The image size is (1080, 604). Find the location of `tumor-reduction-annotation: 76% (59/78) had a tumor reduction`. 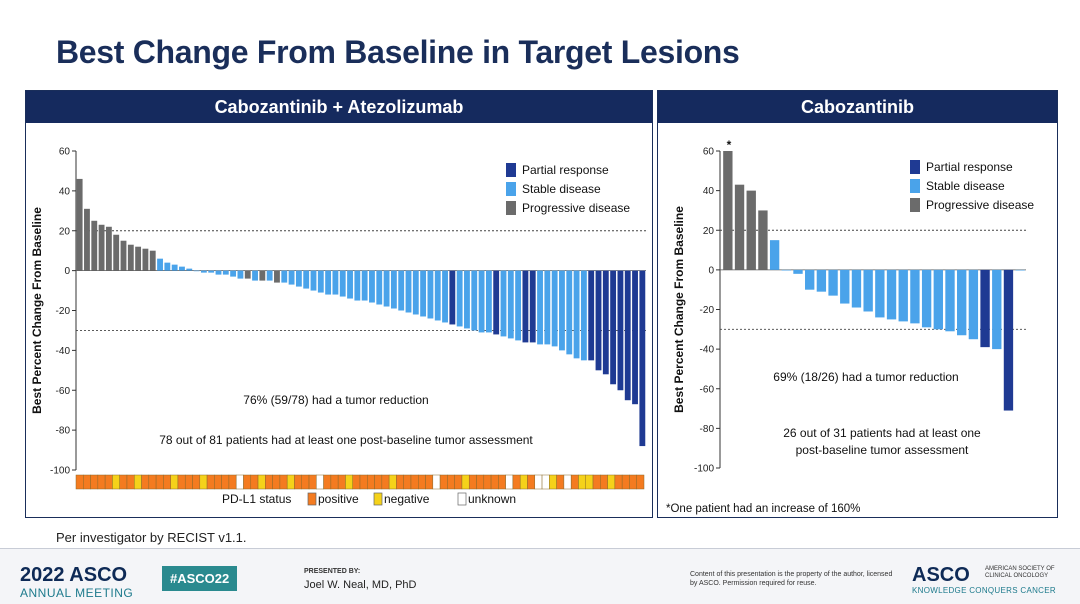

tumor-reduction-annotation: 76% (59/78) had a tumor reduction is located at coordinates (335, 400).